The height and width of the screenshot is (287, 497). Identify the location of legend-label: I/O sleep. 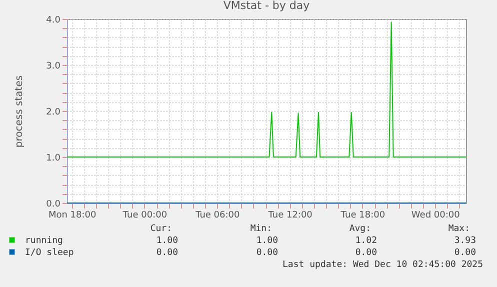
(49, 253).